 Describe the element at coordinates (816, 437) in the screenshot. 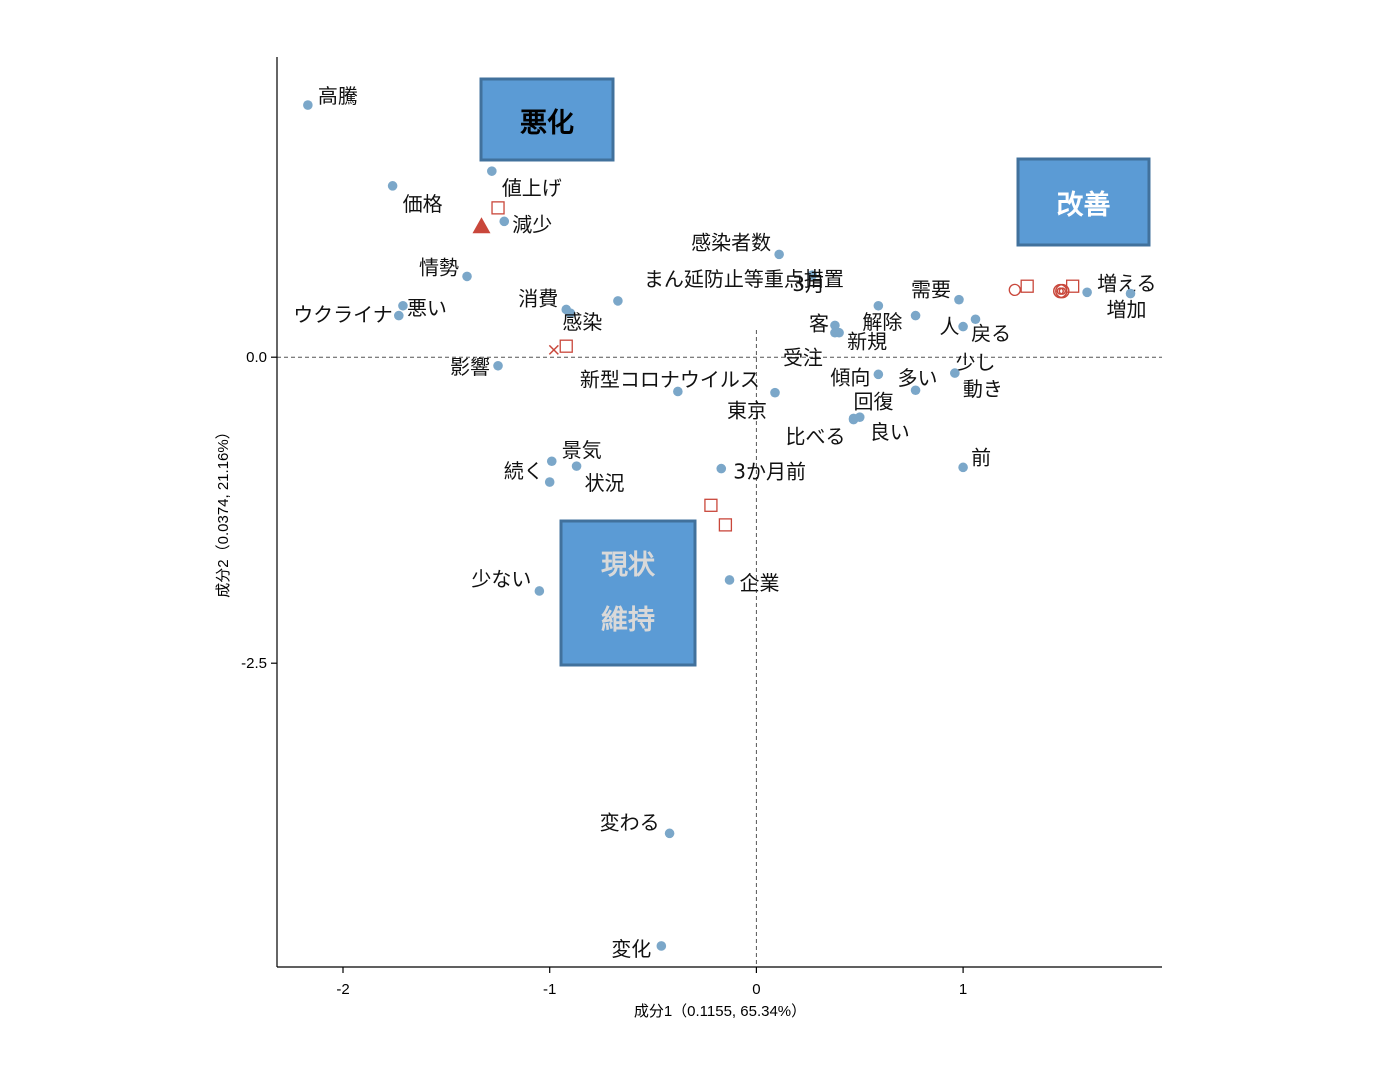

I see `point-label: 比べる` at that location.